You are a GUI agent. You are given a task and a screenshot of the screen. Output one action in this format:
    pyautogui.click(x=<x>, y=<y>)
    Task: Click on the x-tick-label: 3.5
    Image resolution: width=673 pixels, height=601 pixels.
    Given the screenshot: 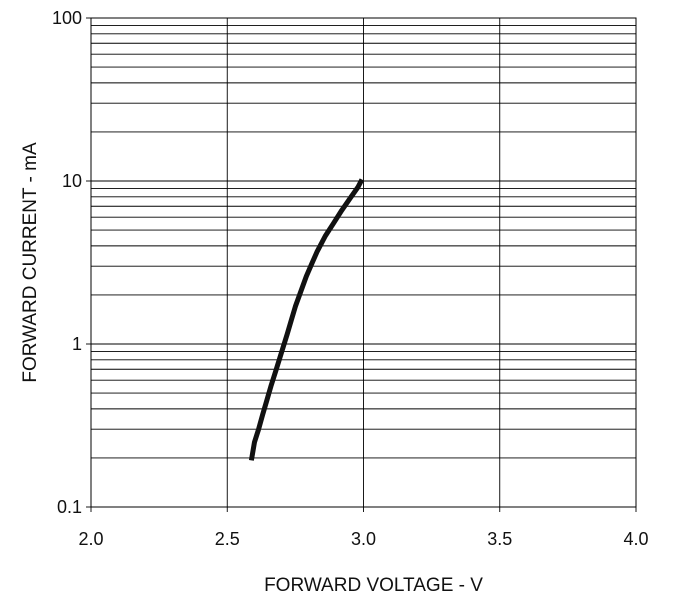 What is the action you would take?
    pyautogui.click(x=499, y=539)
    